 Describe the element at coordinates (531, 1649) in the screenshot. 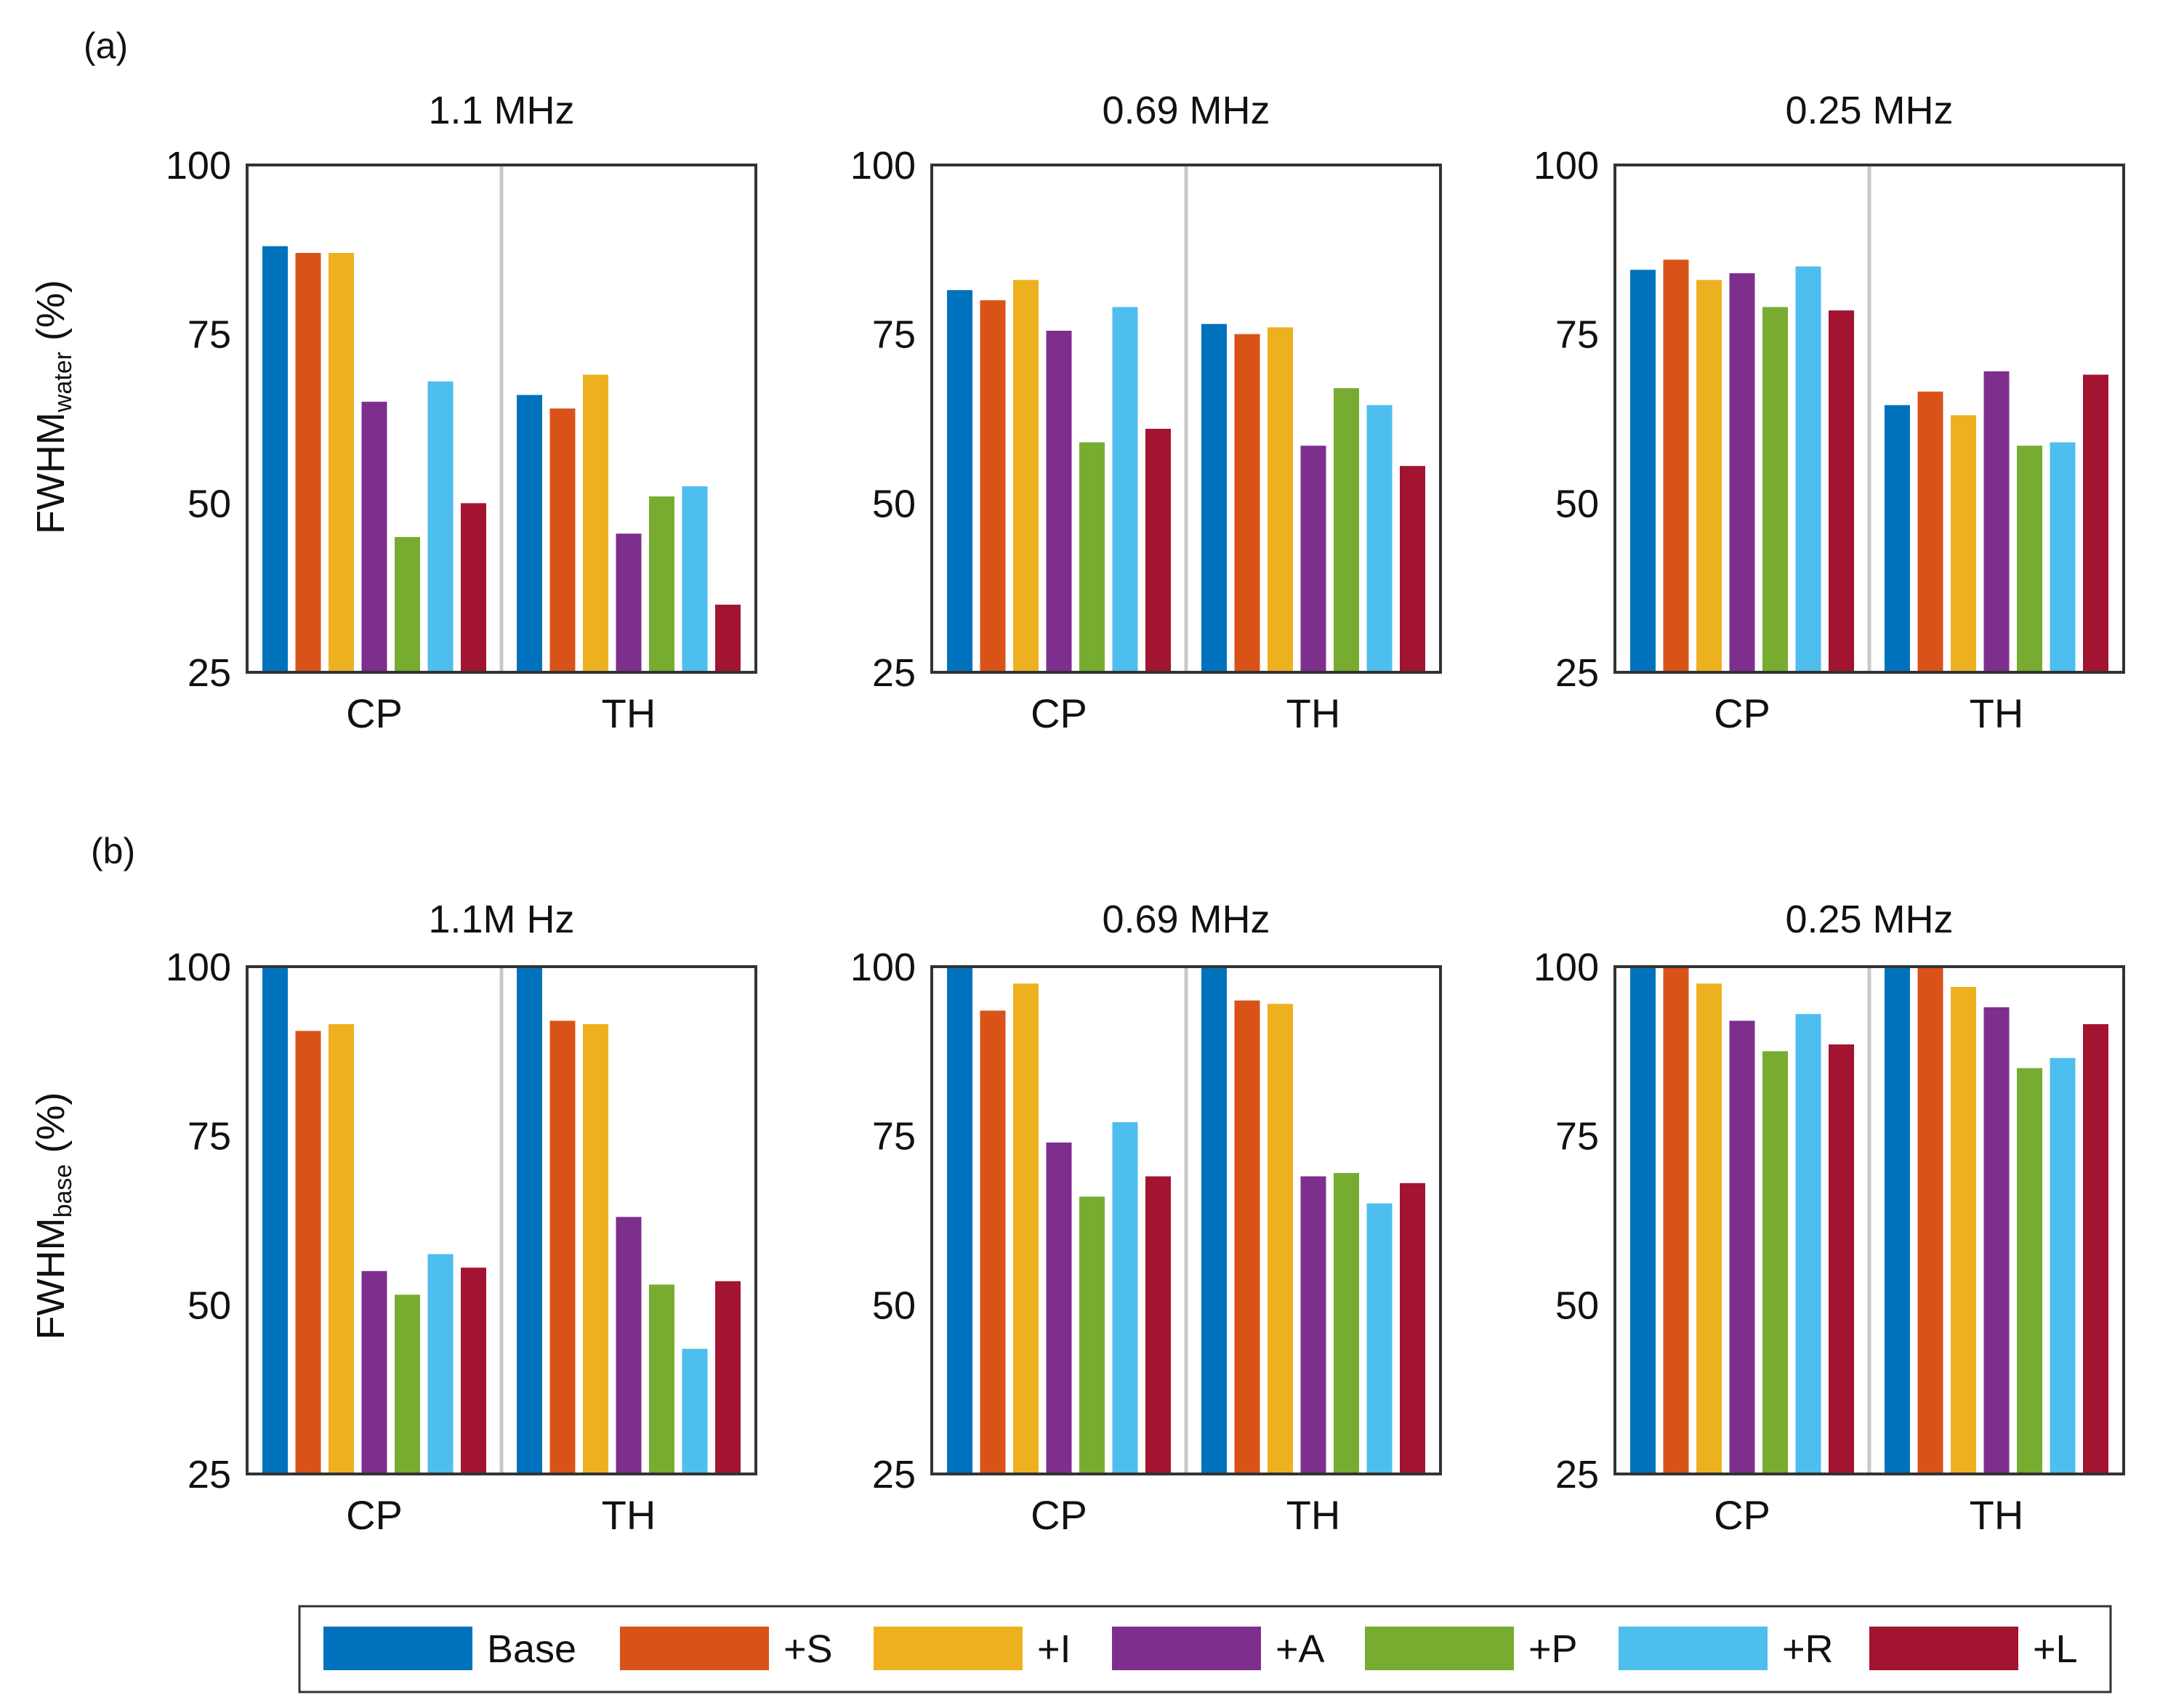

I see `legend-label: Base` at that location.